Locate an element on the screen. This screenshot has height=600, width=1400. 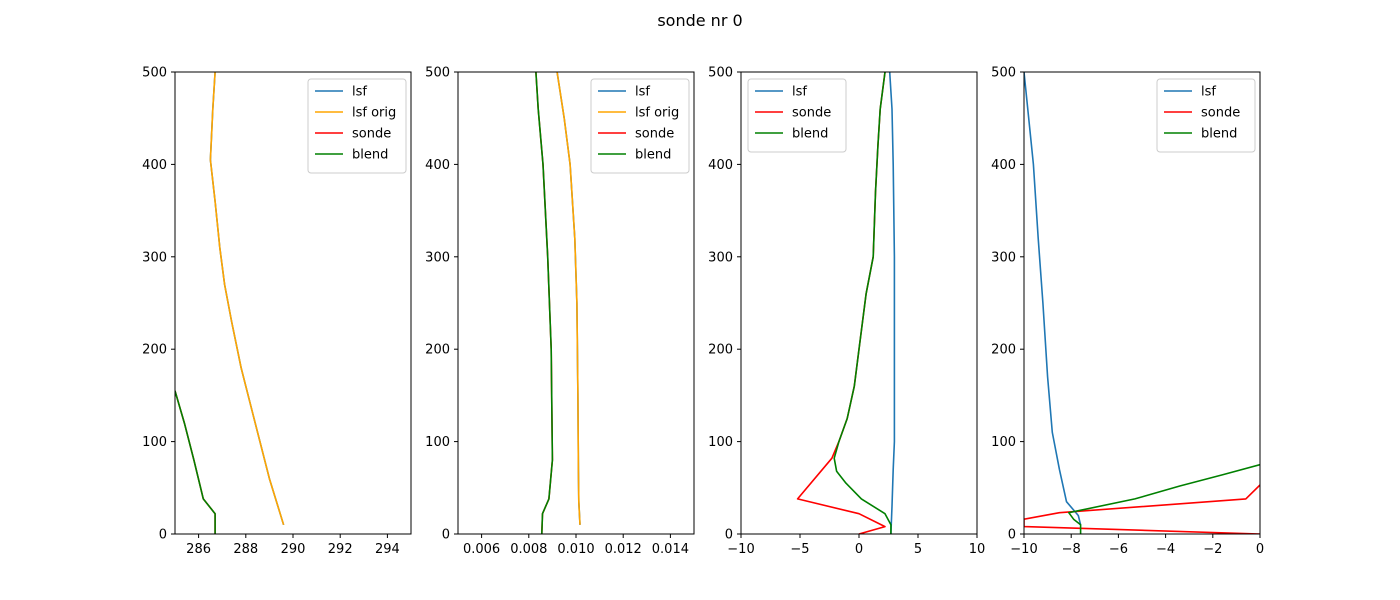
x-tick-label: −4 is located at coordinates (1165, 549).